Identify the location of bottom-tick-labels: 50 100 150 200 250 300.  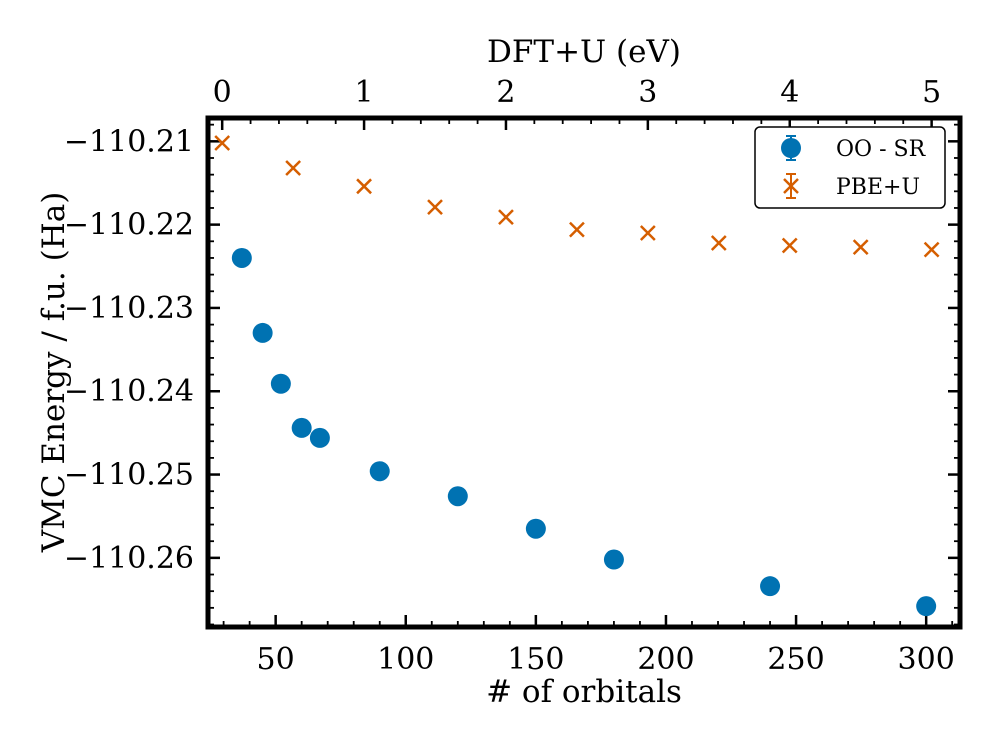
(606, 659).